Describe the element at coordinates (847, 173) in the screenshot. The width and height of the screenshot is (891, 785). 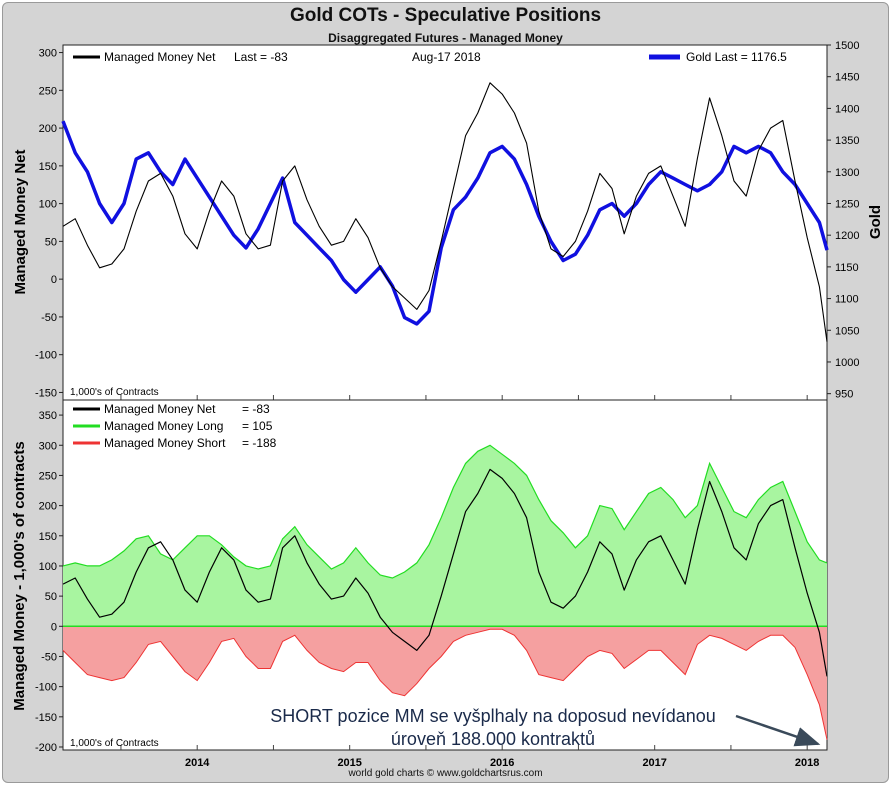
I see `top-right-tick-label: 1300` at that location.